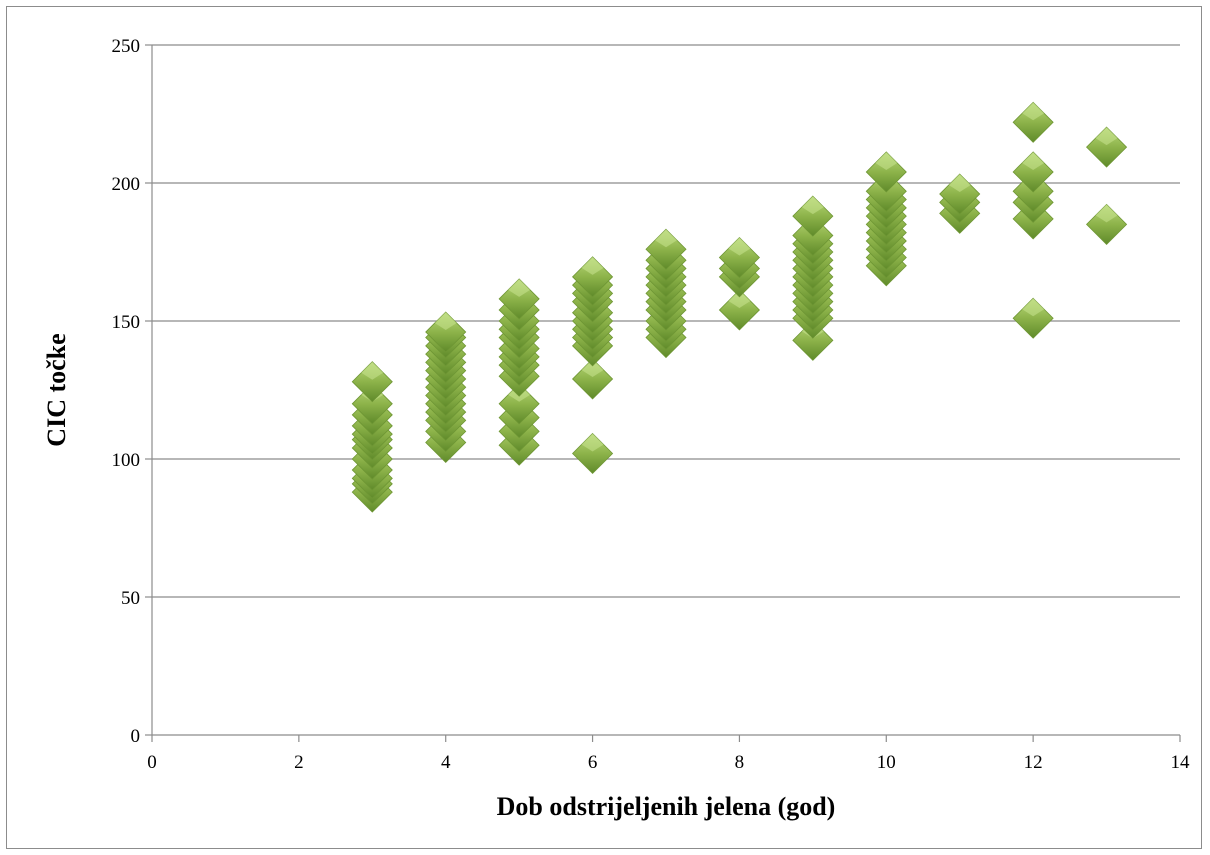  What do you see at coordinates (446, 762) in the screenshot?
I see `x-tick-label: 4` at bounding box center [446, 762].